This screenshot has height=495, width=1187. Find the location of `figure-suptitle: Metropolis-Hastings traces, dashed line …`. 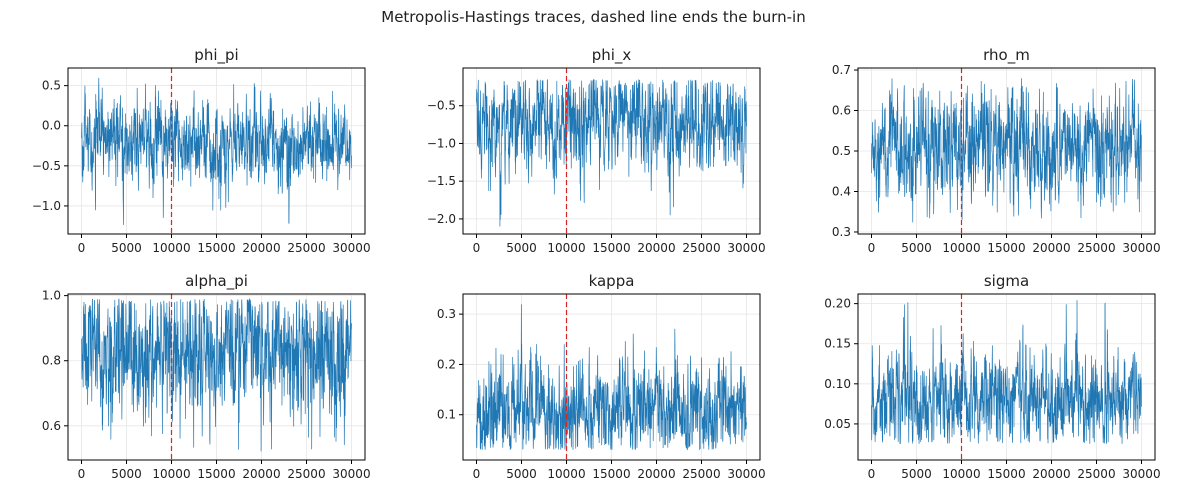

figure-suptitle: Metropolis-Hastings traces, dashed line … is located at coordinates (593, 17).